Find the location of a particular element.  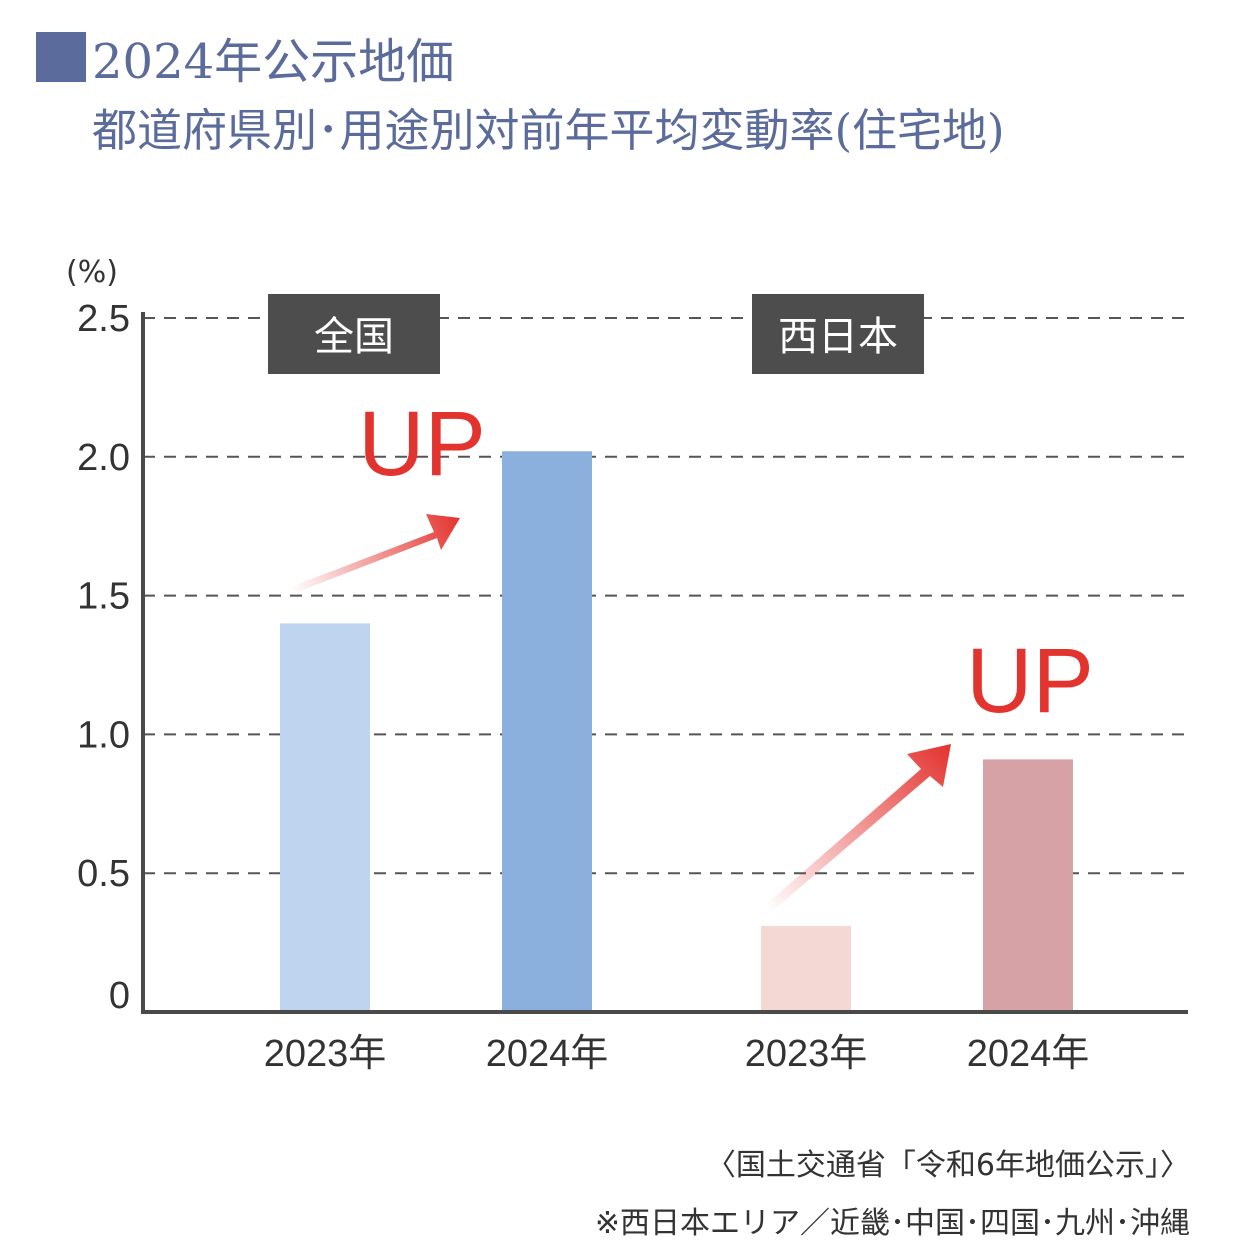

y-tick-label: 2.5 is located at coordinates (103, 319).